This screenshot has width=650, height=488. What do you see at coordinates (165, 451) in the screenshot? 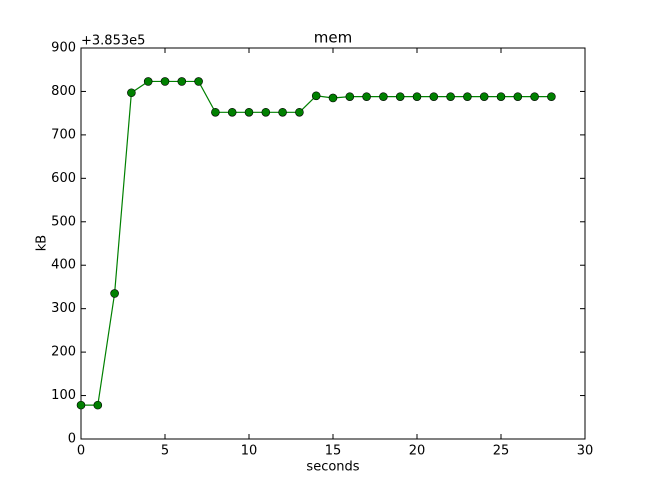
I see `x-tick-label: 5` at bounding box center [165, 451].